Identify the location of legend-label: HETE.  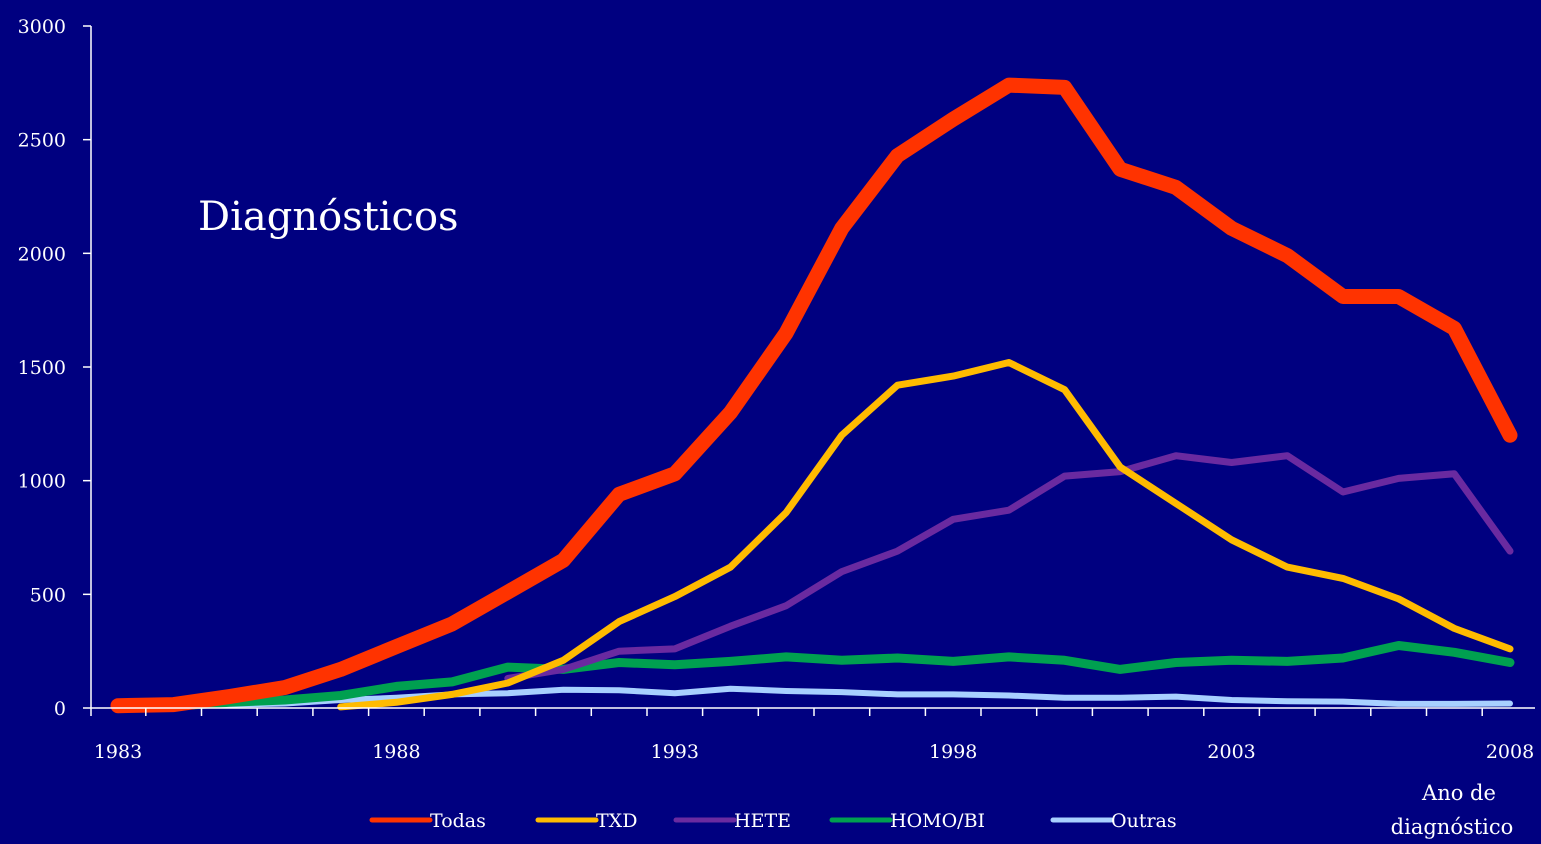
(762, 821).